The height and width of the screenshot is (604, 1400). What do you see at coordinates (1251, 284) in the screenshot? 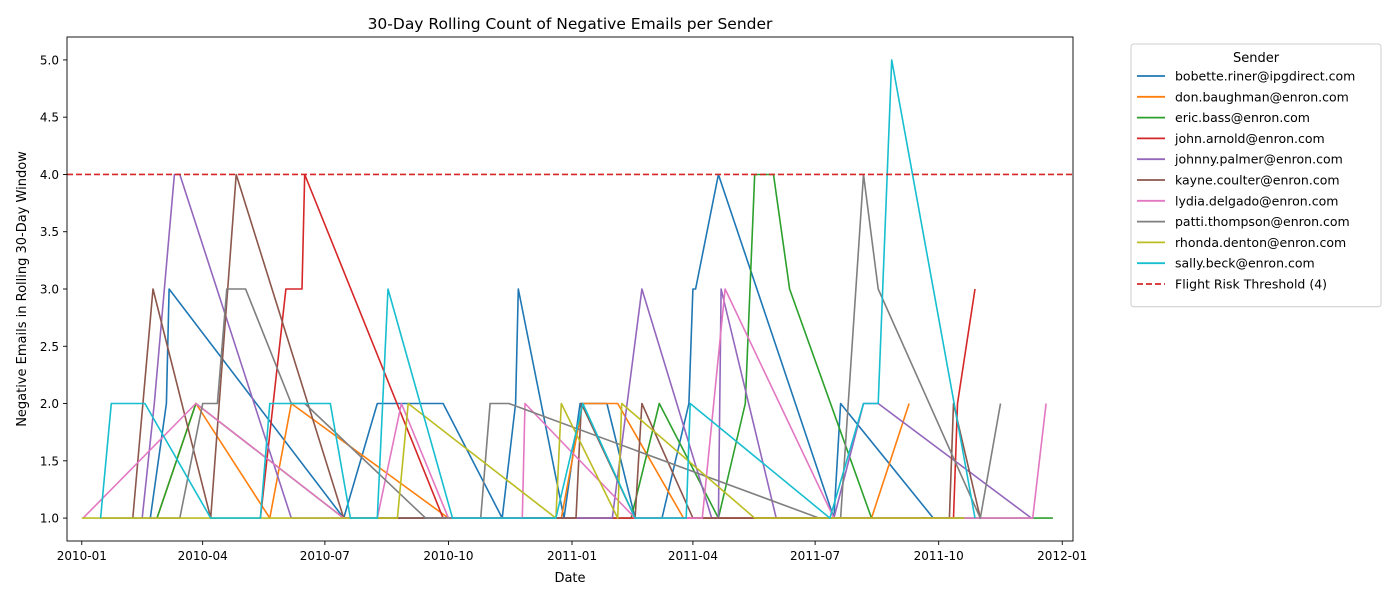
I see `legend-entry: Flight Risk Threshold (4)` at bounding box center [1251, 284].